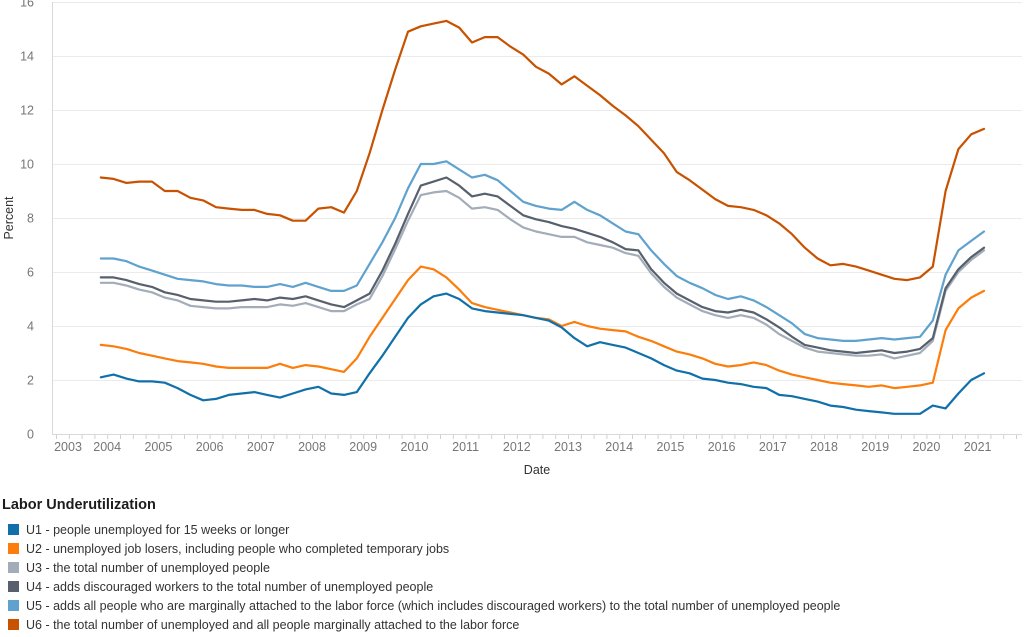 The image size is (1024, 637). What do you see at coordinates (158, 447) in the screenshot?
I see `x-tick-label-2005: 2005` at bounding box center [158, 447].